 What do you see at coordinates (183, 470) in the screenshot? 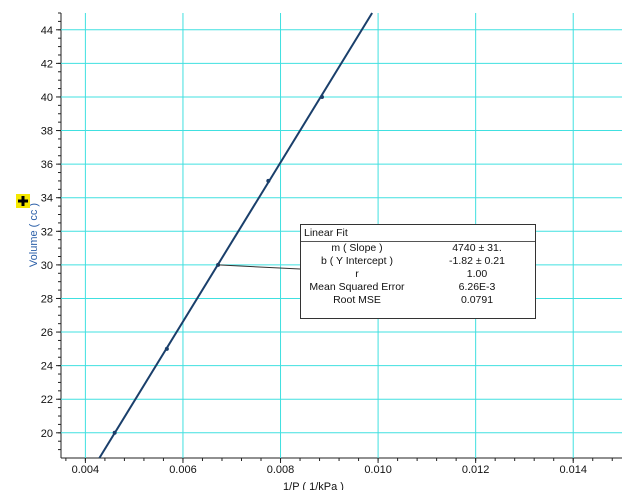
I see `x-tick-label: 0.006` at bounding box center [183, 470].